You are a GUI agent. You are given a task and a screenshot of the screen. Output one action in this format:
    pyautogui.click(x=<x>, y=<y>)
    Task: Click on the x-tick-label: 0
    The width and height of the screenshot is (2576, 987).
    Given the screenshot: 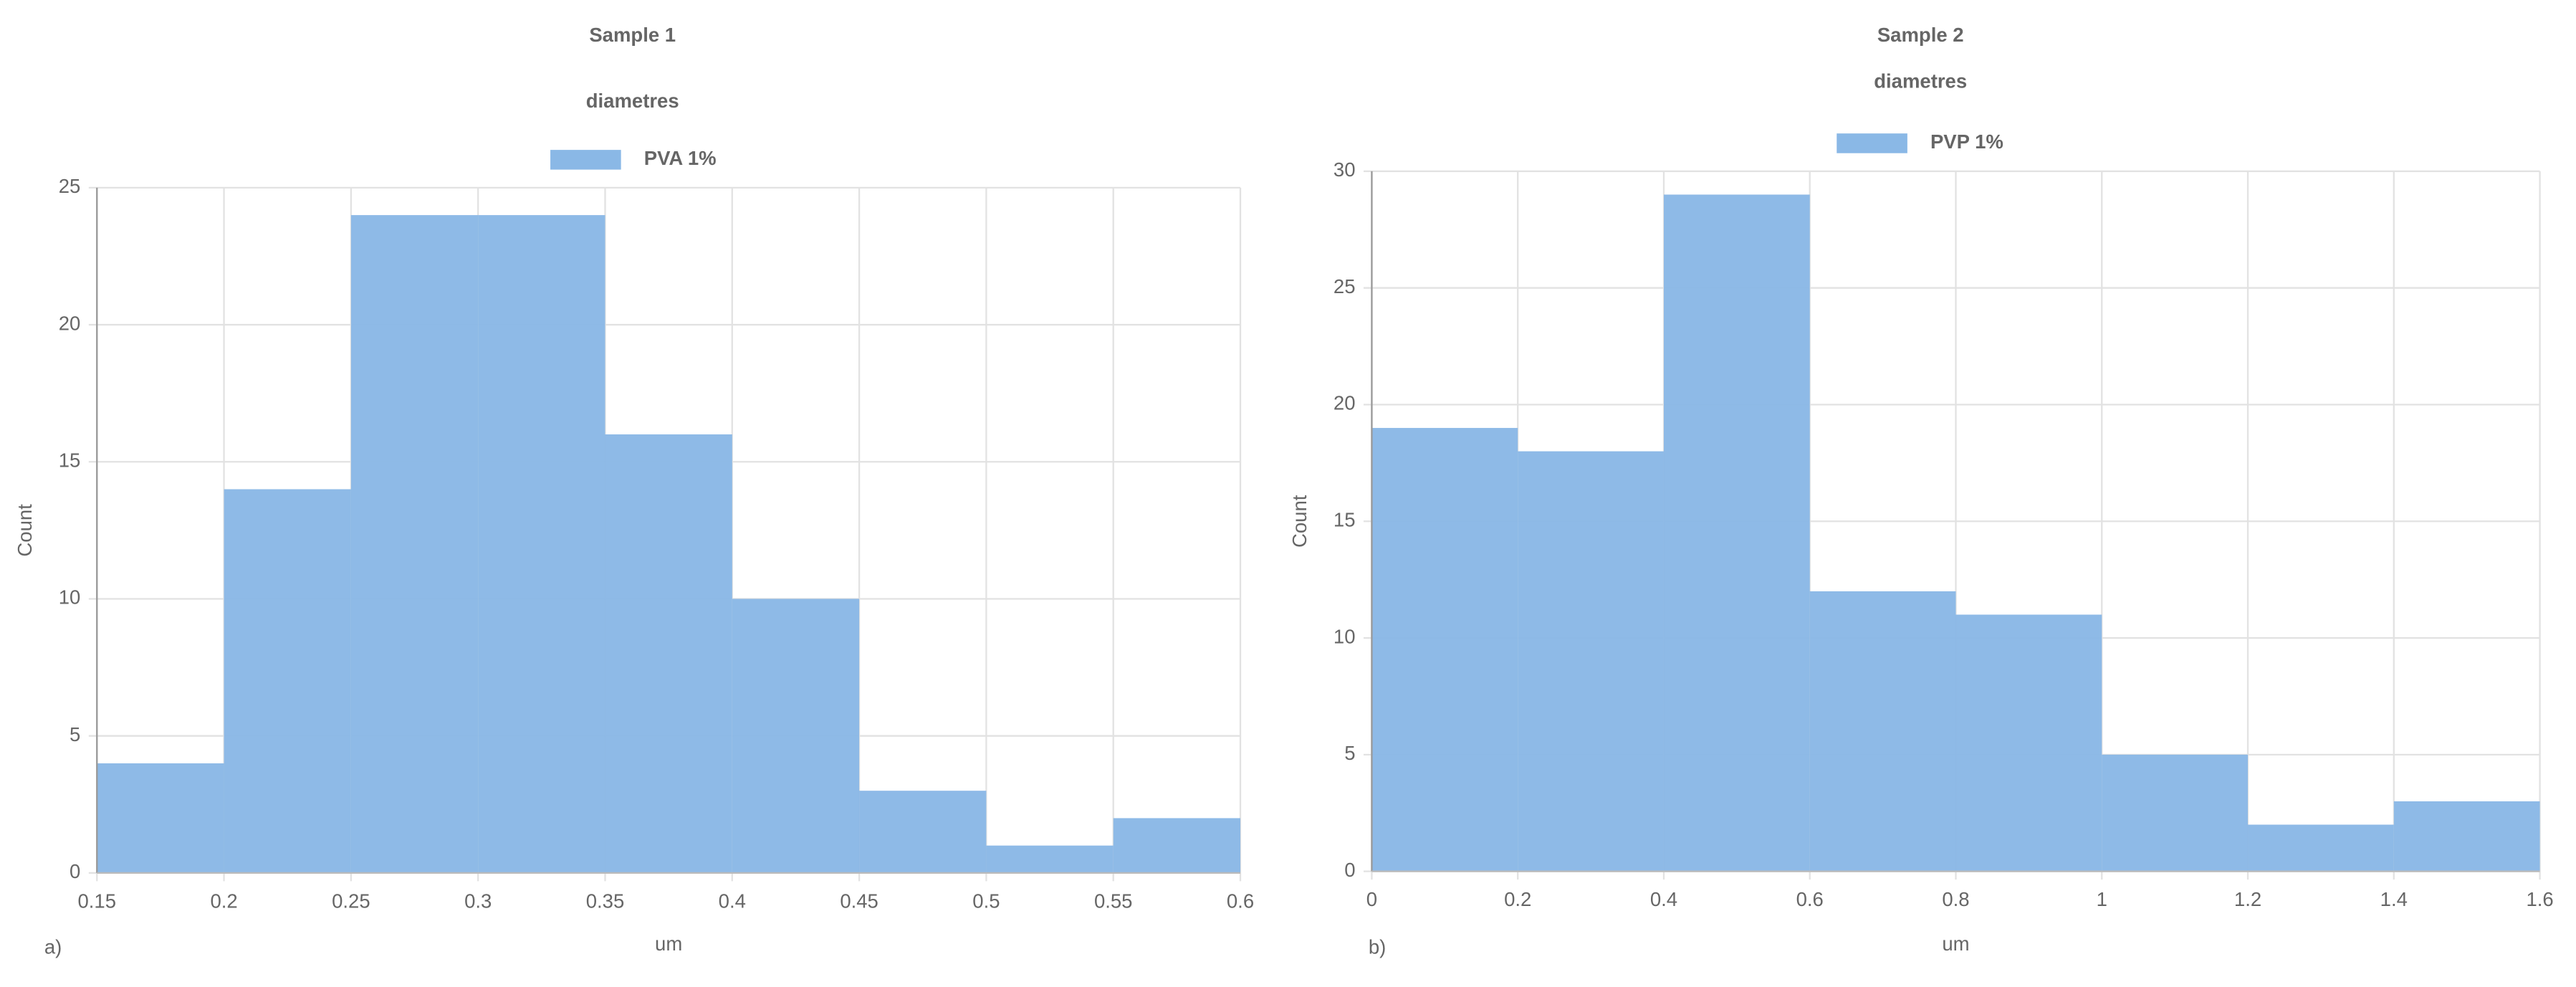 What is the action you would take?
    pyautogui.click(x=1372, y=899)
    